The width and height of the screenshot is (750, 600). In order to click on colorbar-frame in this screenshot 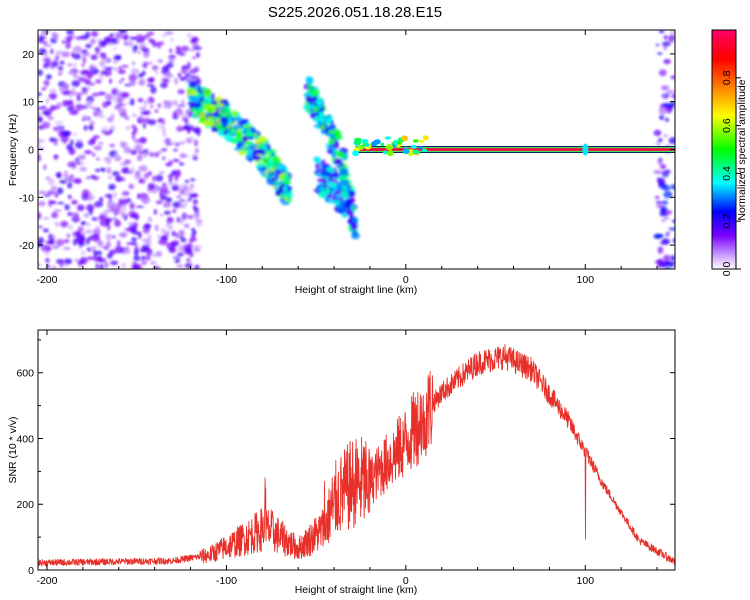, I will do `click(724, 149)`.